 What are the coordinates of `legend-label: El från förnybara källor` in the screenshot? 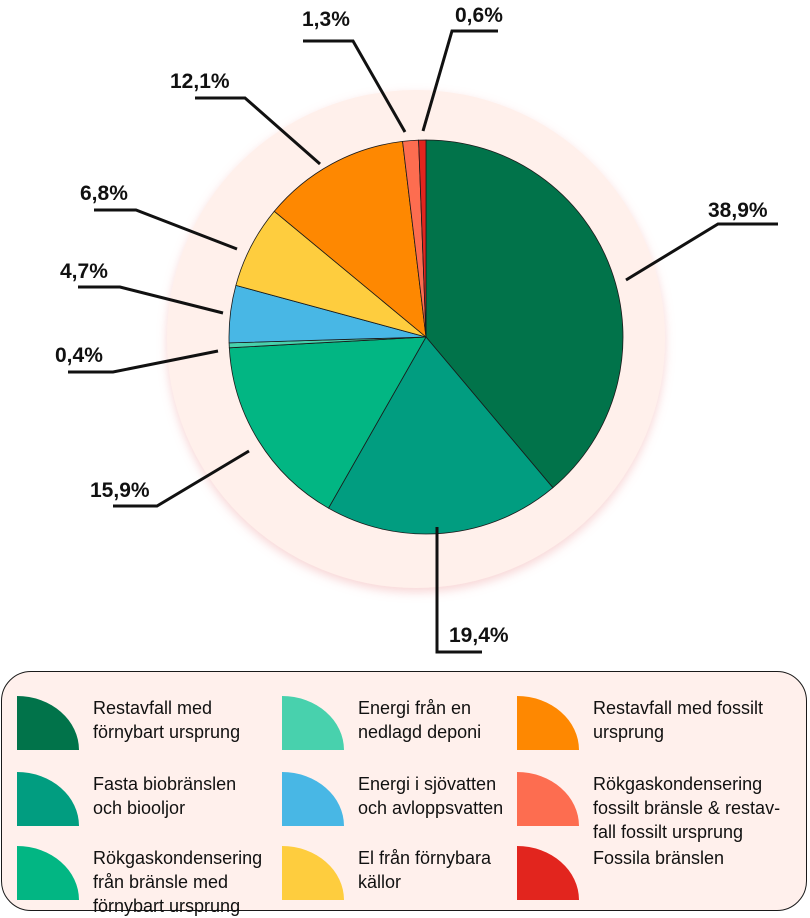 It's located at (425, 870).